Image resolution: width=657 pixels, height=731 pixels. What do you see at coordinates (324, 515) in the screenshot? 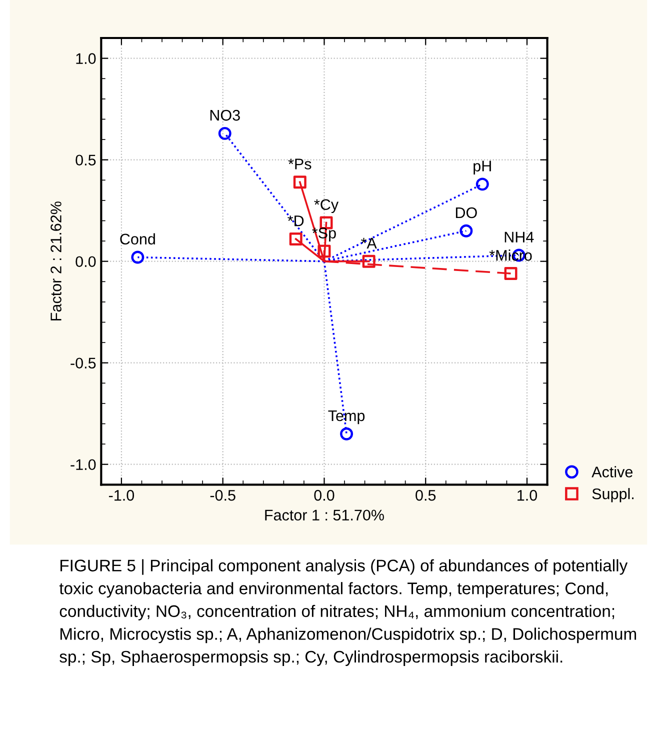
I see `x-axis-title: Factor 1 : 51.70%` at bounding box center [324, 515].